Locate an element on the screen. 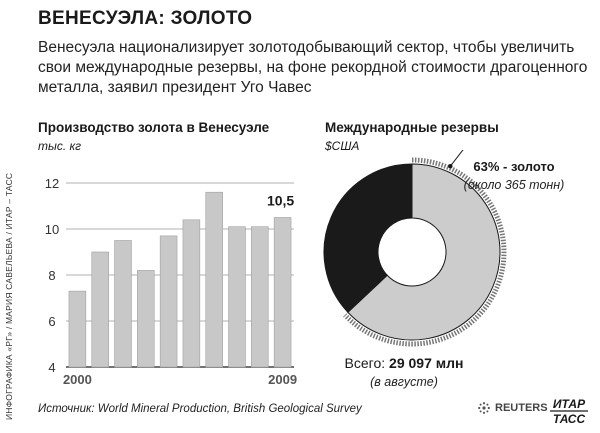 This screenshot has width=600, height=433. total-line: Всего: 29 097 млн is located at coordinates (404, 363).